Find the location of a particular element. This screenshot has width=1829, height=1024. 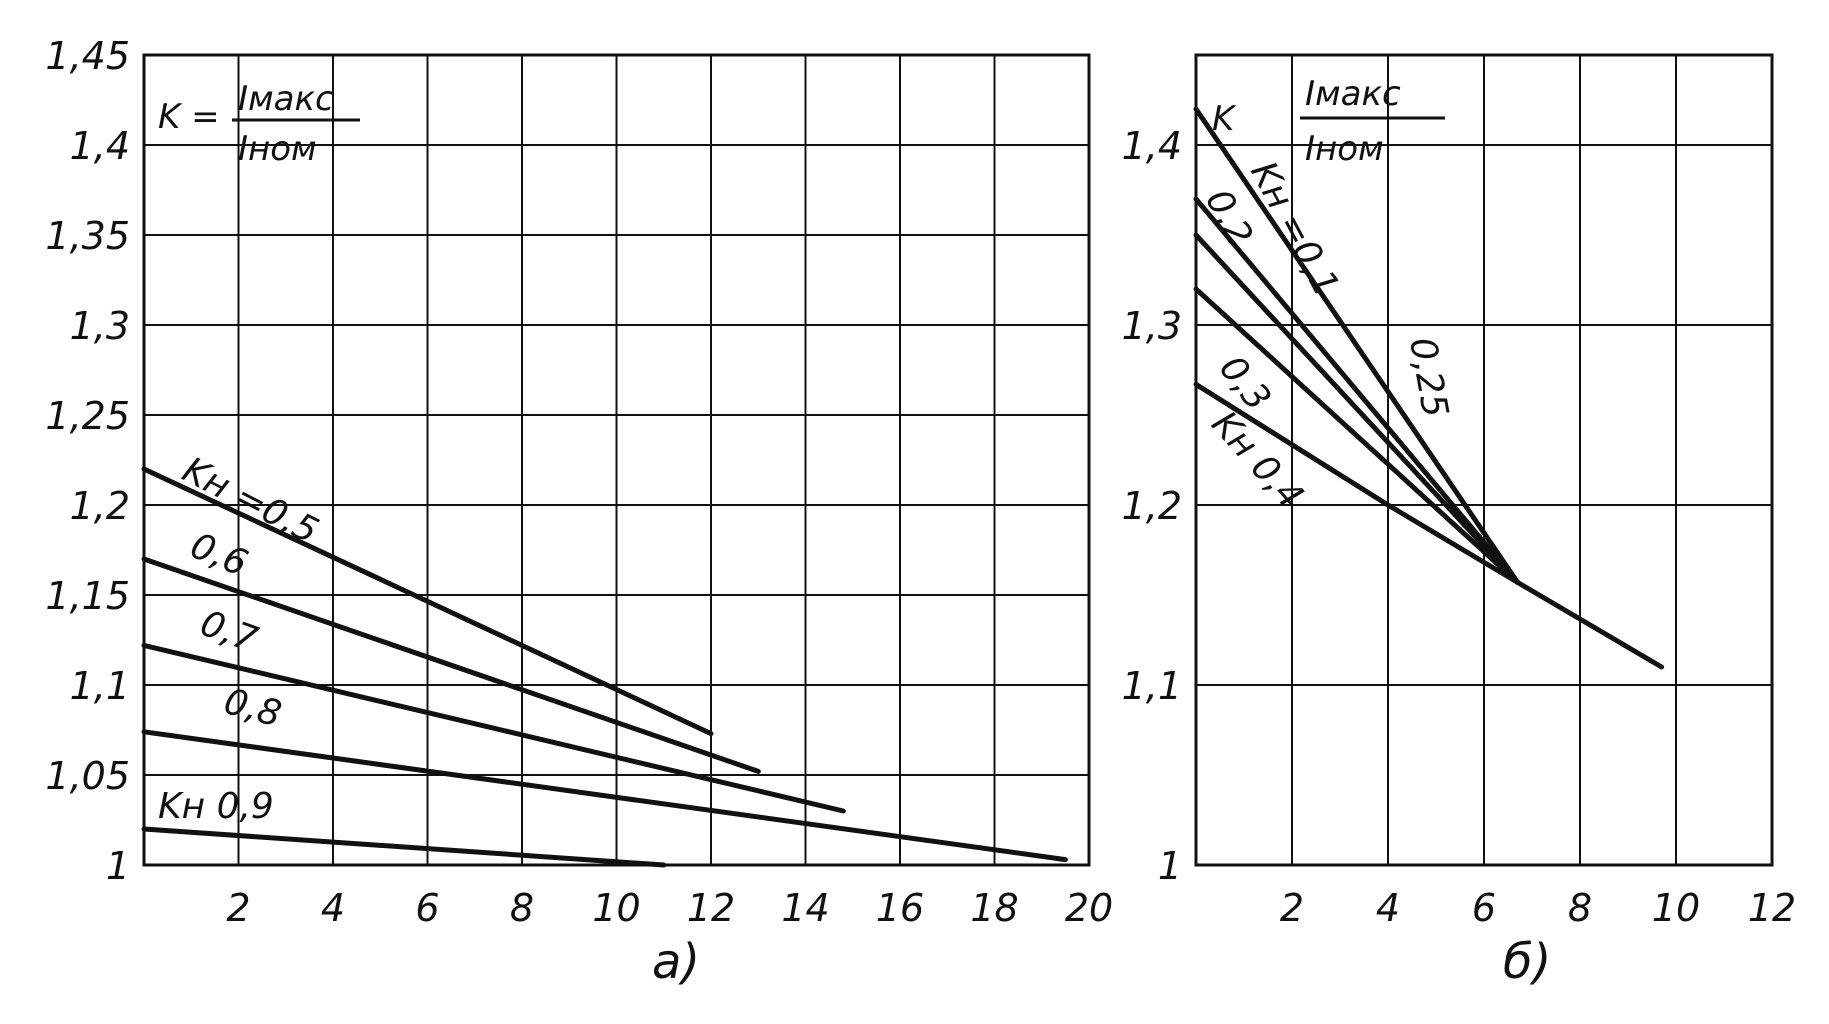

chart-b-ylabel-formula: K Iмакс Iном is located at coordinates (1328, 121).